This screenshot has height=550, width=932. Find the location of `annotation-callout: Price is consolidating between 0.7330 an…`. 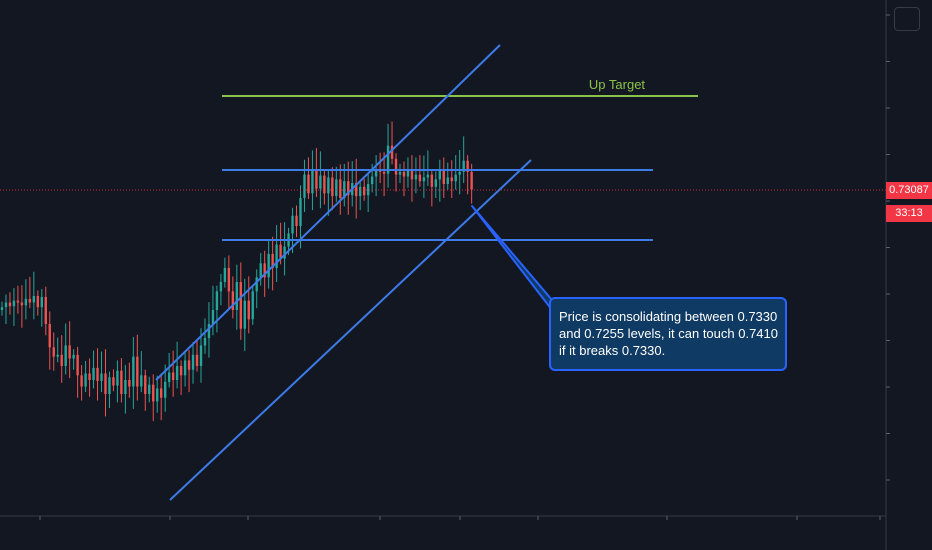

annotation-callout: Price is consolidating between 0.7330 an… is located at coordinates (668, 334).